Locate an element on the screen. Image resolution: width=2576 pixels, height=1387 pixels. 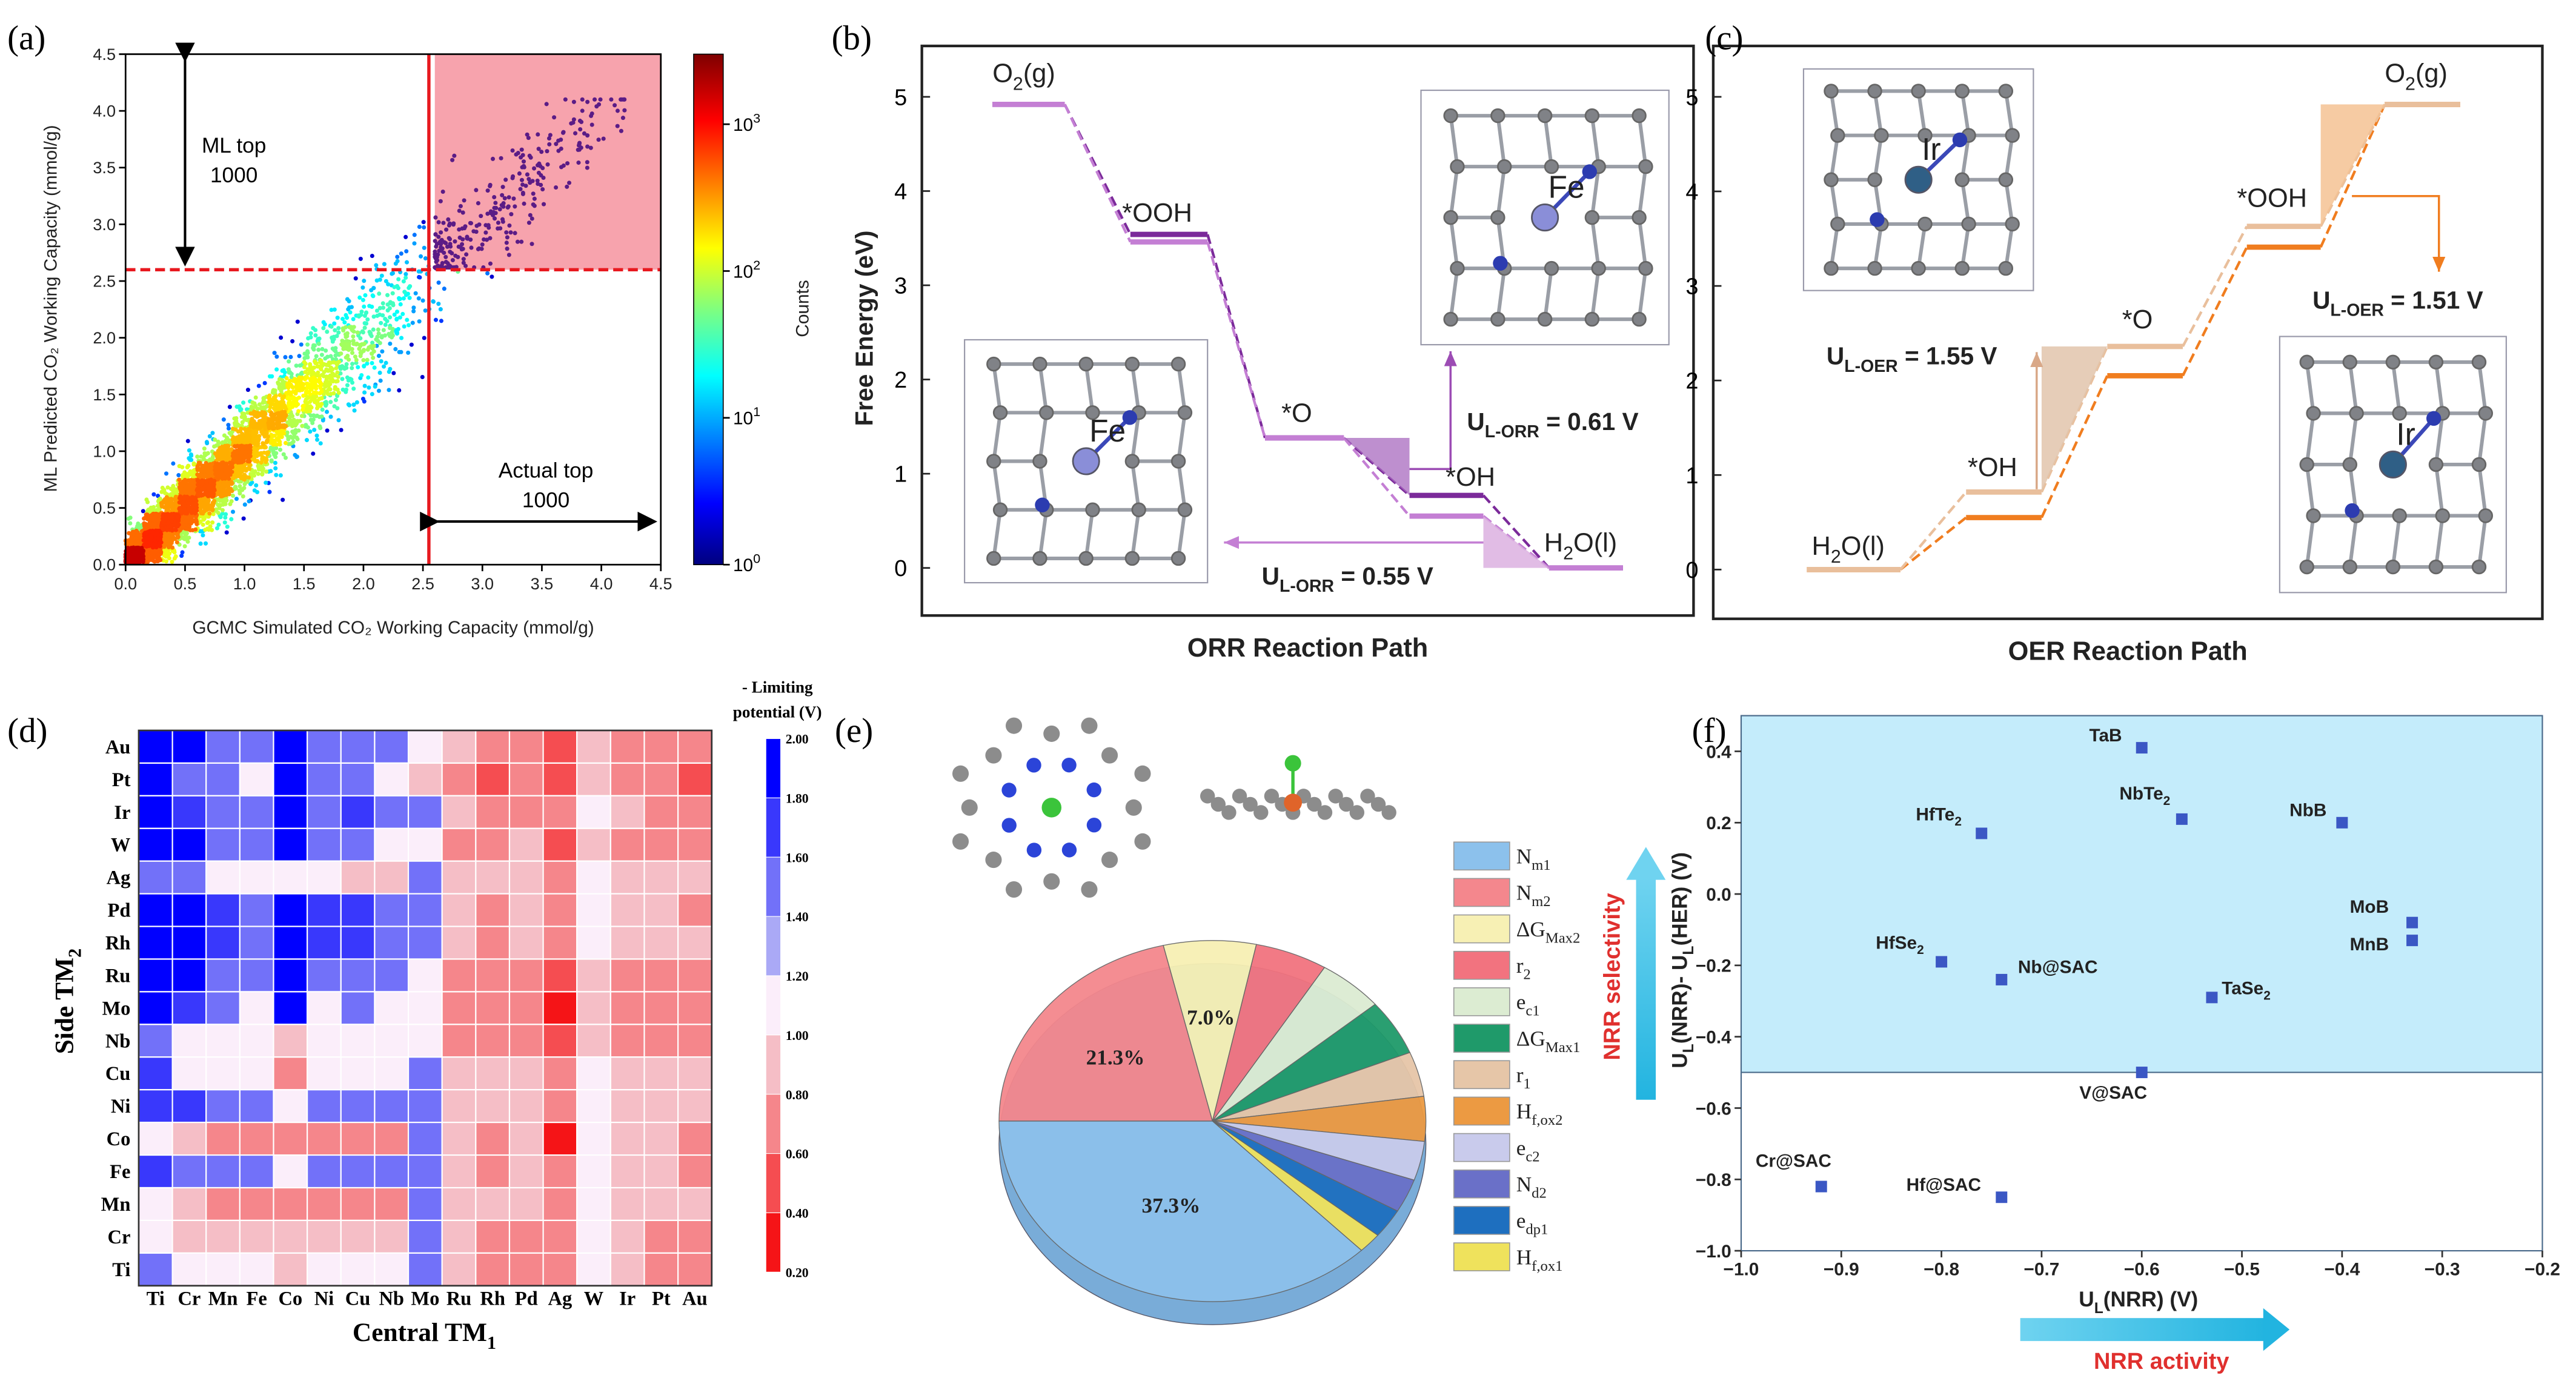
y-tick-label: 1.5 is located at coordinates (104, 394).